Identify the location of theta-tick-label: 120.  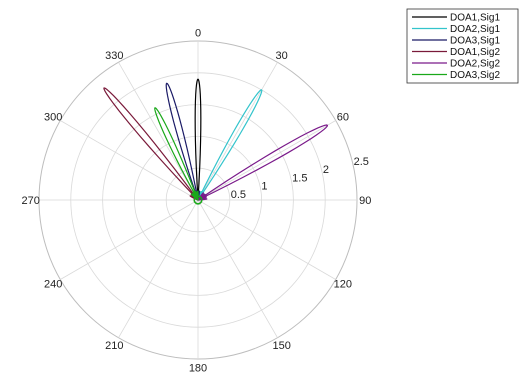
(343, 285).